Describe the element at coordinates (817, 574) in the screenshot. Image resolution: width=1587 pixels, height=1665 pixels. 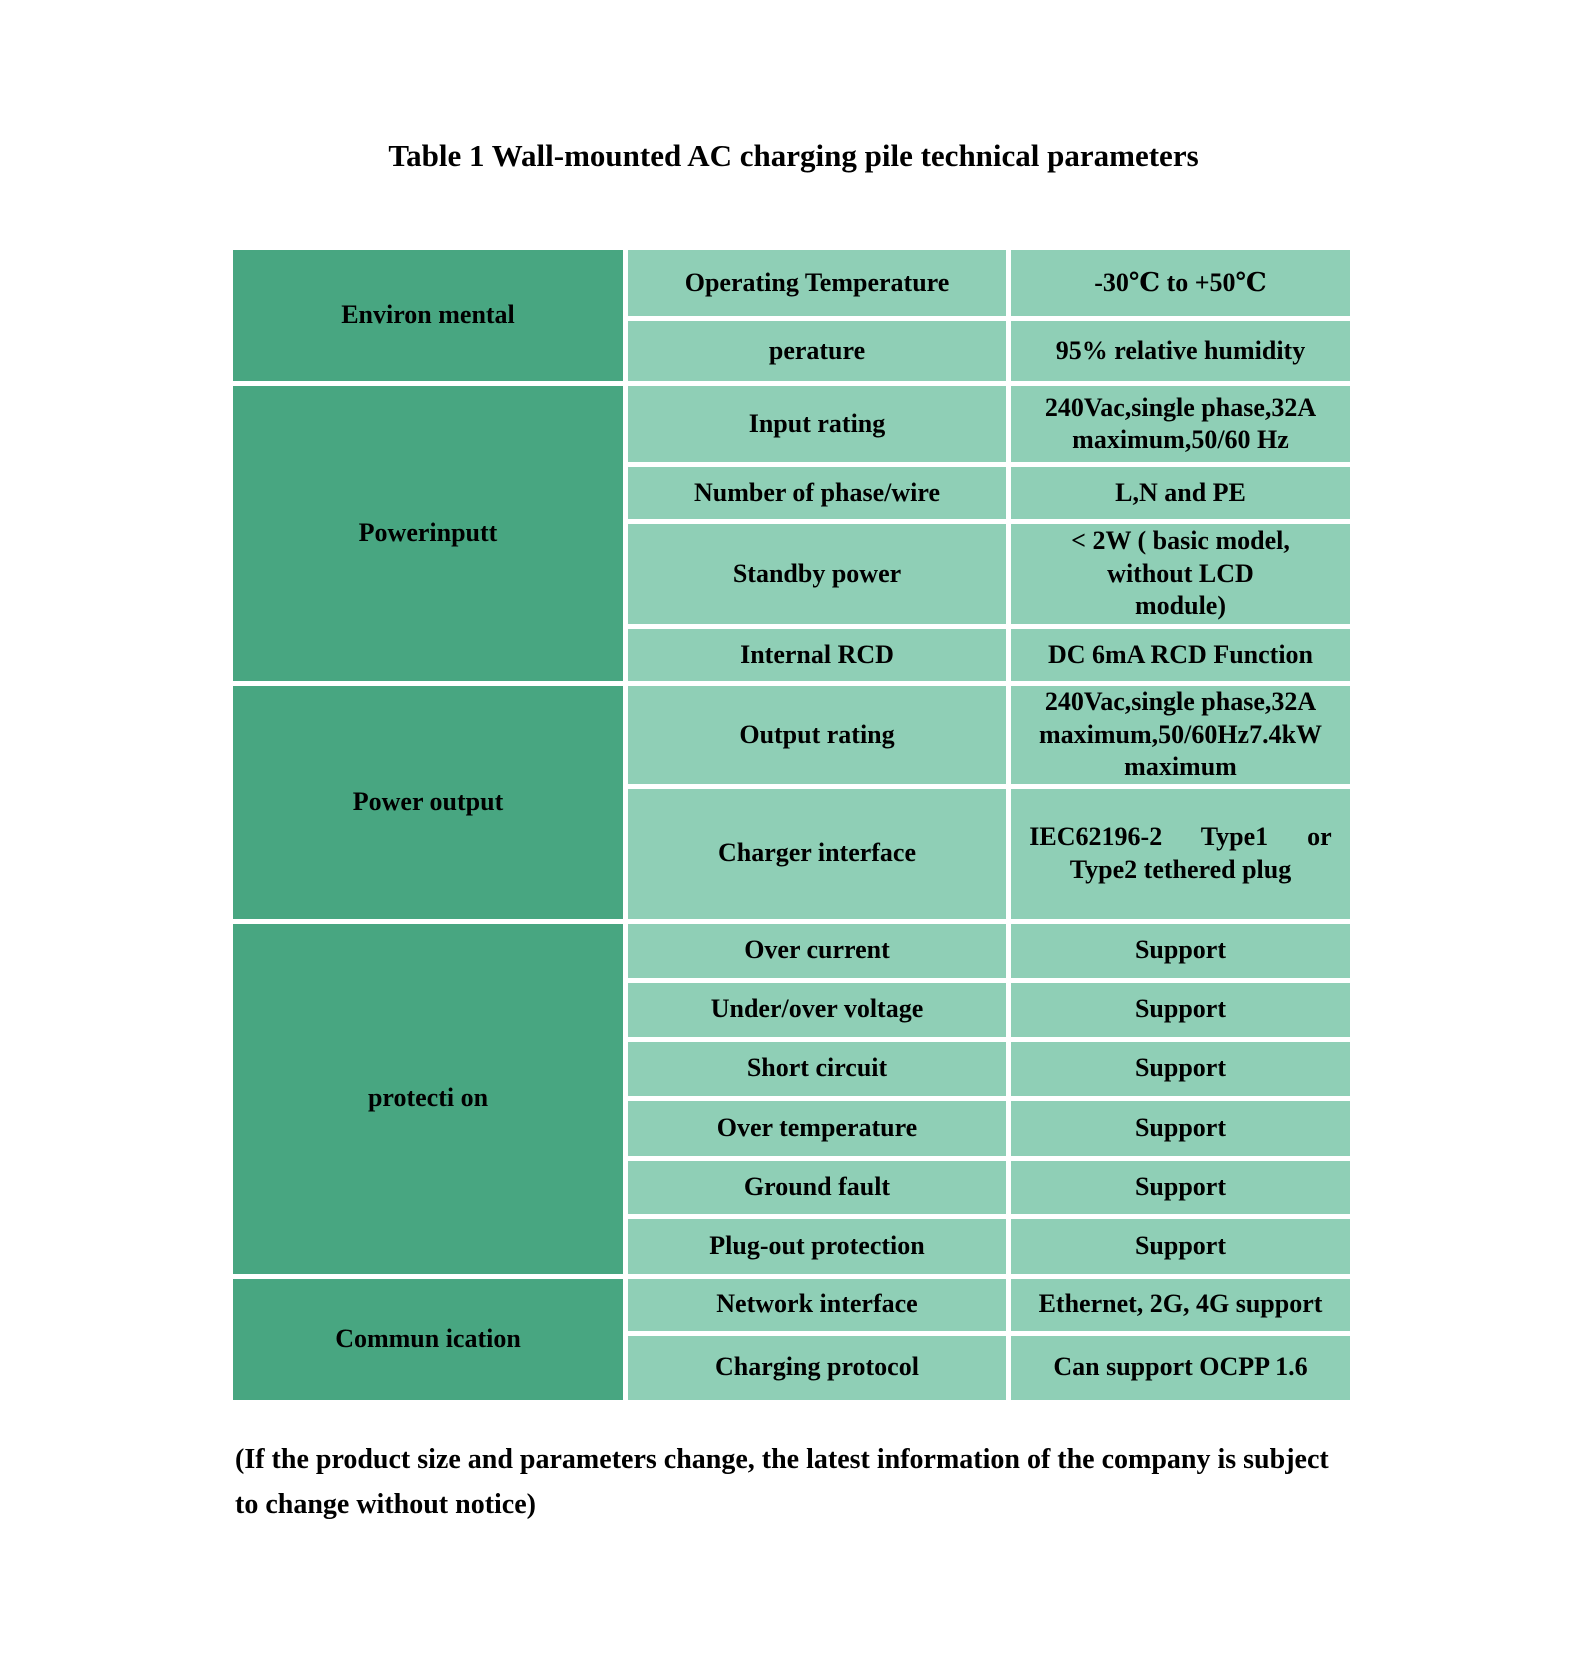
I see `parameter-cell: Standby power` at that location.